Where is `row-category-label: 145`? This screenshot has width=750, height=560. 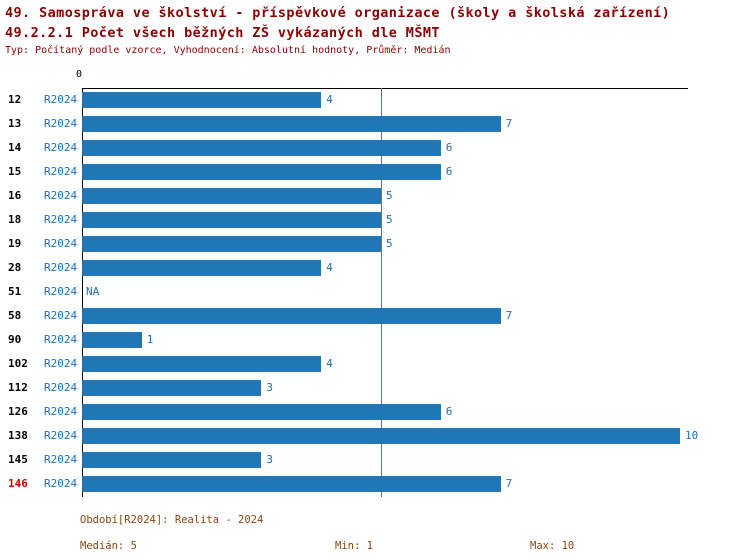 row-category-label: 145 is located at coordinates (18, 459).